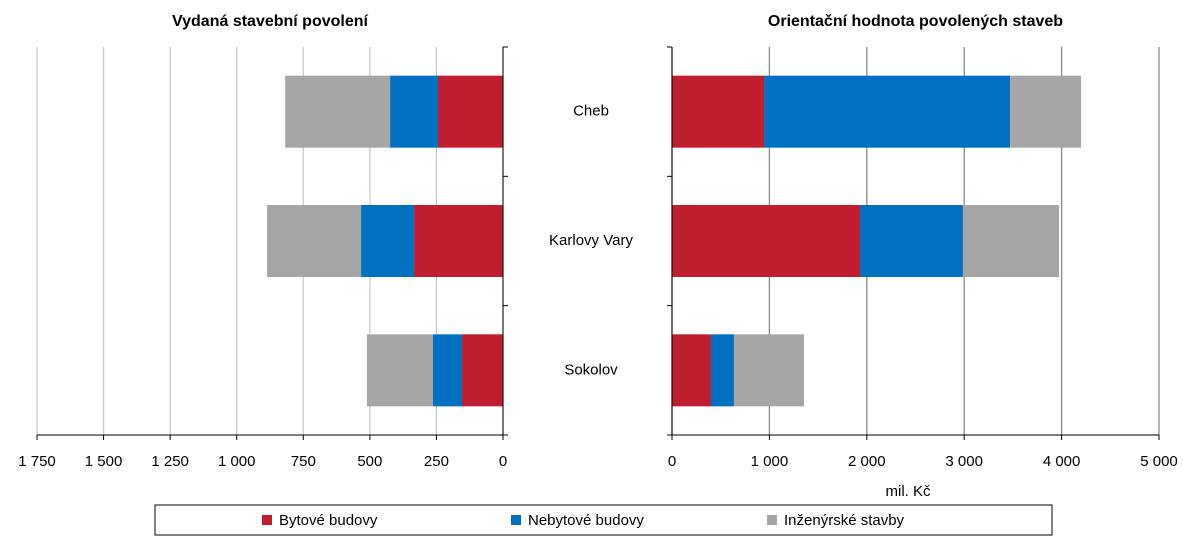 The width and height of the screenshot is (1183, 536). Describe the element at coordinates (586, 520) in the screenshot. I see `legend-label: Nebytové budovy` at that location.